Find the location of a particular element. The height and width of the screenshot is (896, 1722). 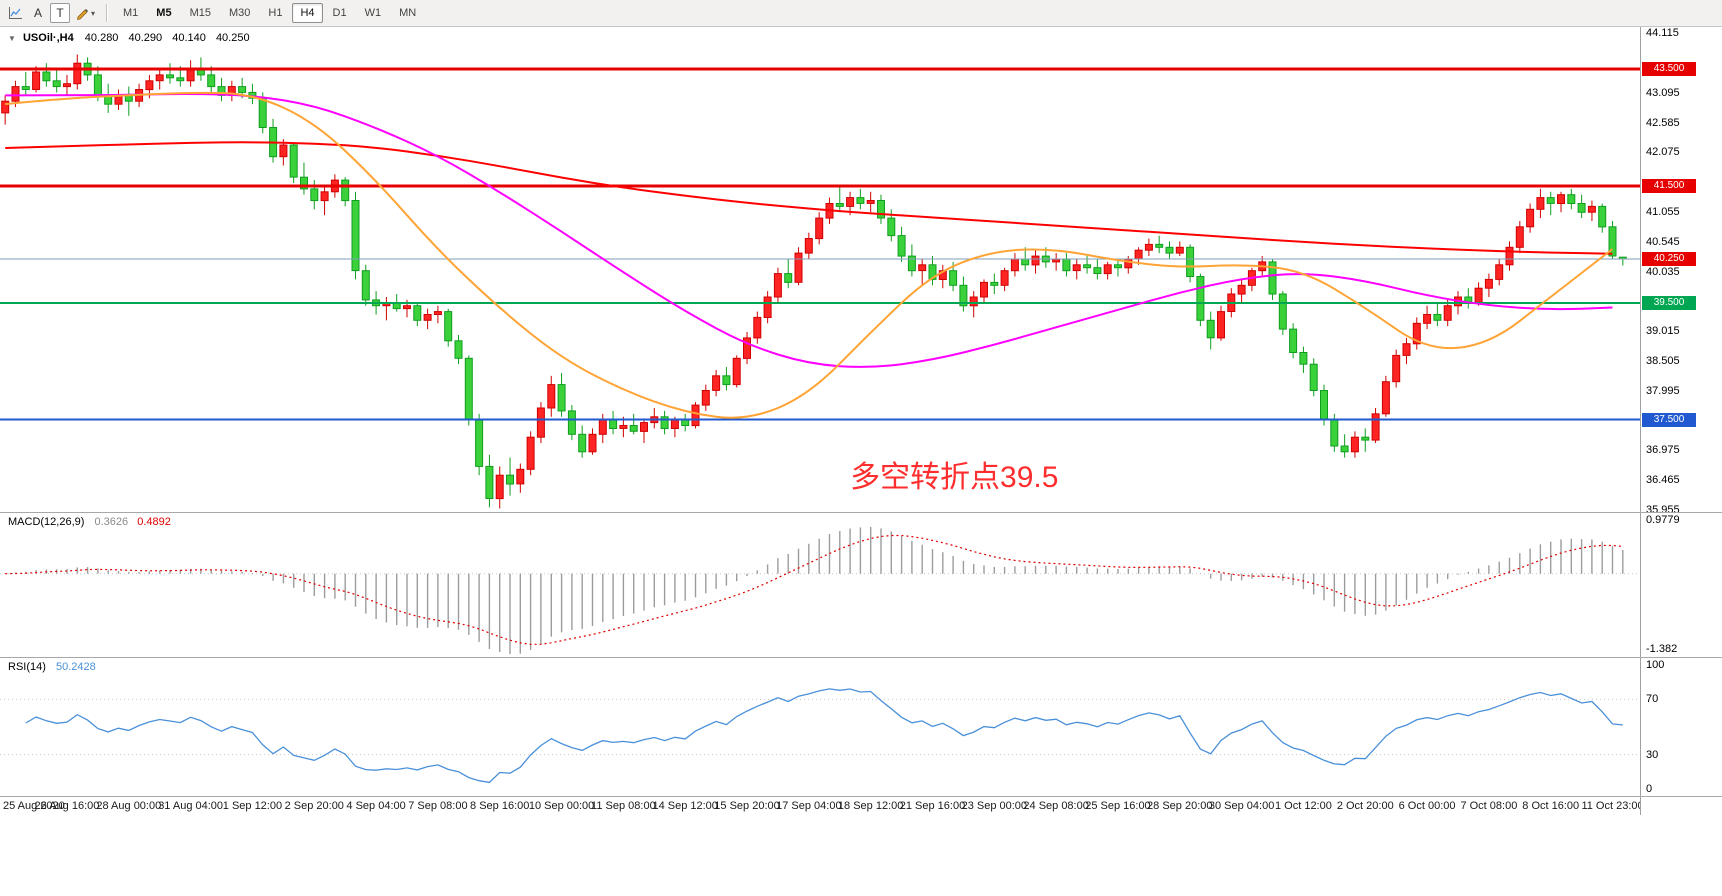

price-tick-label: 38.505 is located at coordinates (1663, 360).